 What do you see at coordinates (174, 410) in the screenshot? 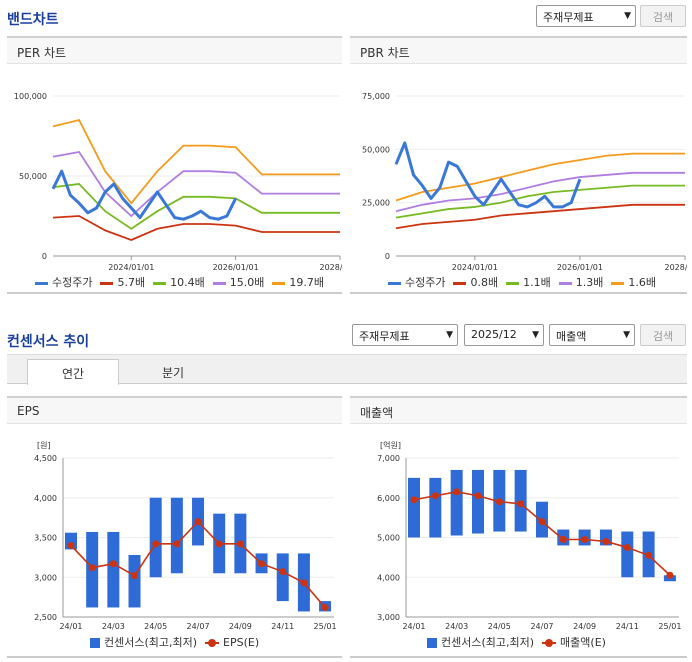
I see `eps-panel-header: EPS` at bounding box center [174, 410].